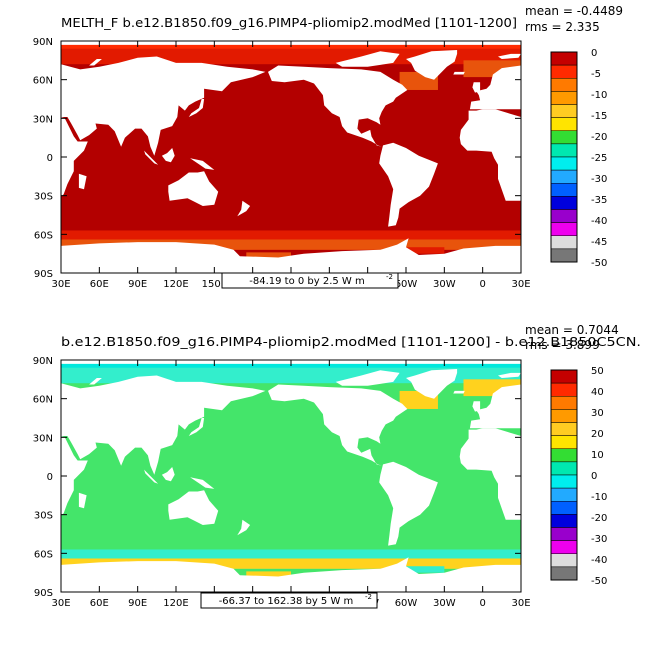  Describe the element at coordinates (202, 164) in the screenshot. I see `landmass-newguinea` at that location.